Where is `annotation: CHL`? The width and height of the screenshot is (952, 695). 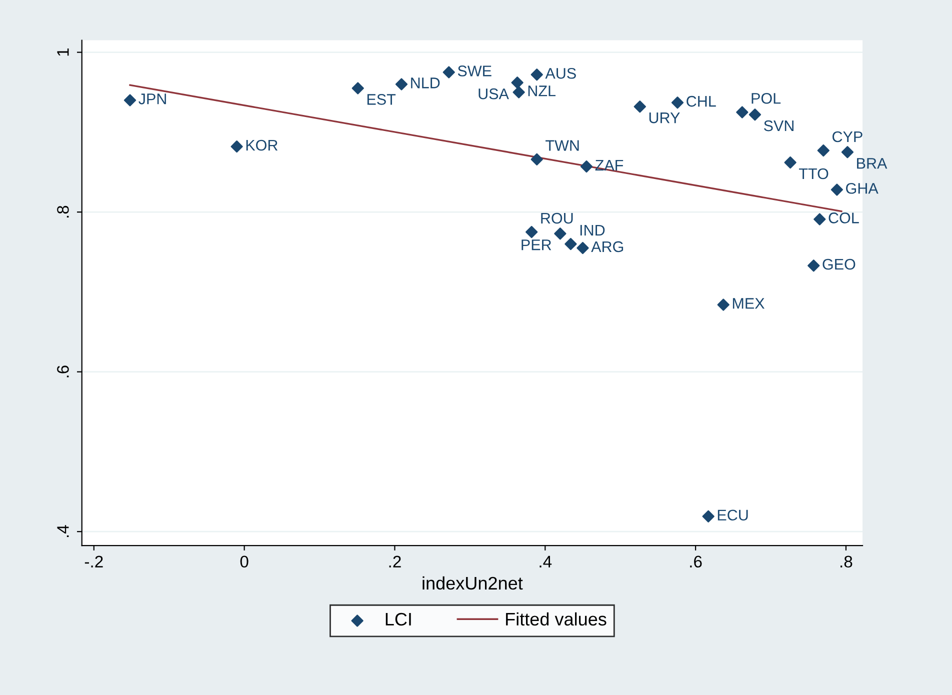
annotation: CHL is located at coordinates (701, 101).